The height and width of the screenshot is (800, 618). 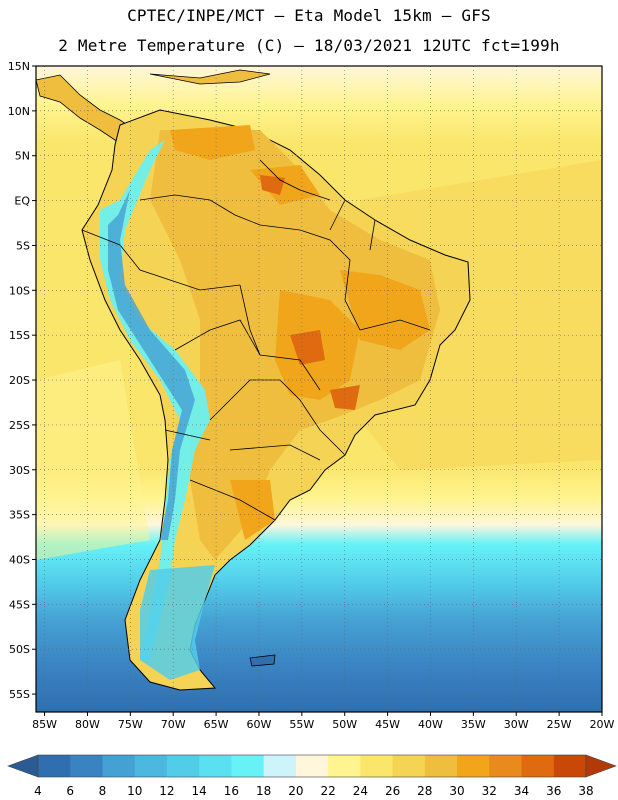 I want to click on colorbar-label: 14, so click(x=199, y=791).